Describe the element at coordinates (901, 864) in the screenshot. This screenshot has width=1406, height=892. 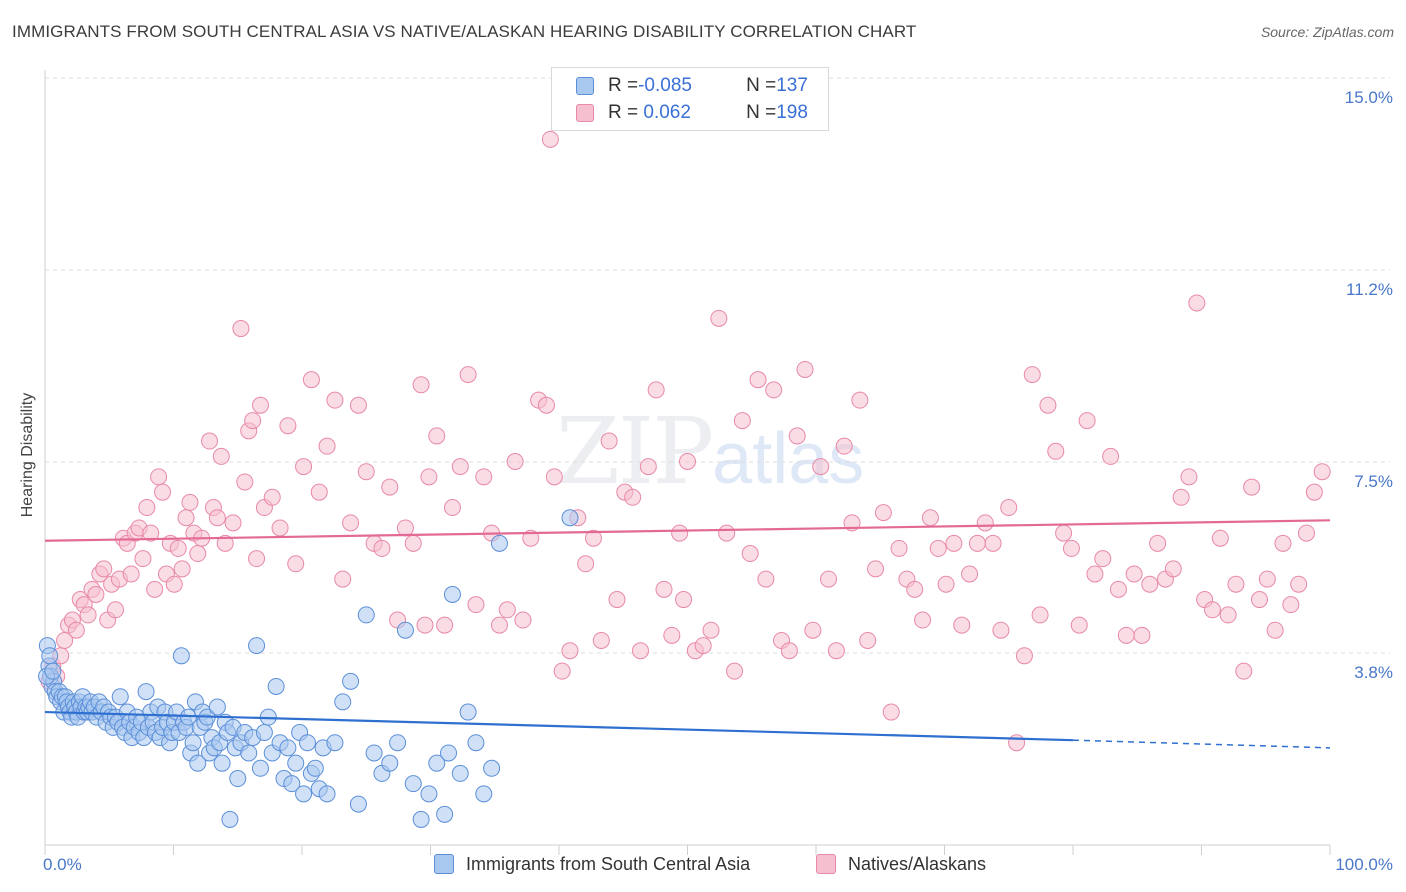
I see `bottom-legend-item-pink: Natives/Alaskans` at that location.